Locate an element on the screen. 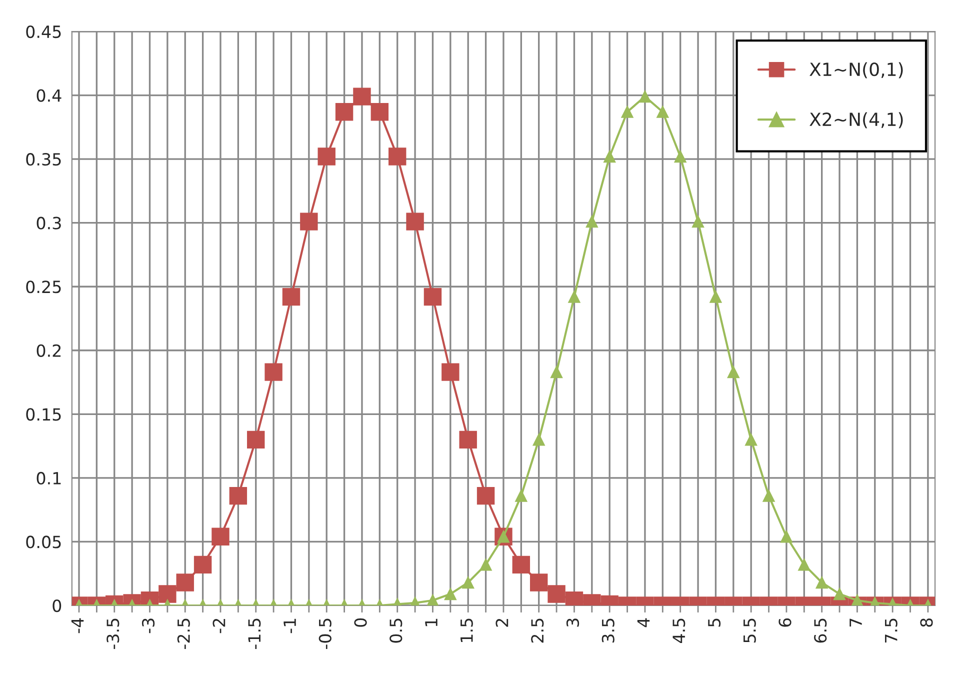 The image size is (959, 700). y-tick-label: 0.45 is located at coordinates (43, 31).